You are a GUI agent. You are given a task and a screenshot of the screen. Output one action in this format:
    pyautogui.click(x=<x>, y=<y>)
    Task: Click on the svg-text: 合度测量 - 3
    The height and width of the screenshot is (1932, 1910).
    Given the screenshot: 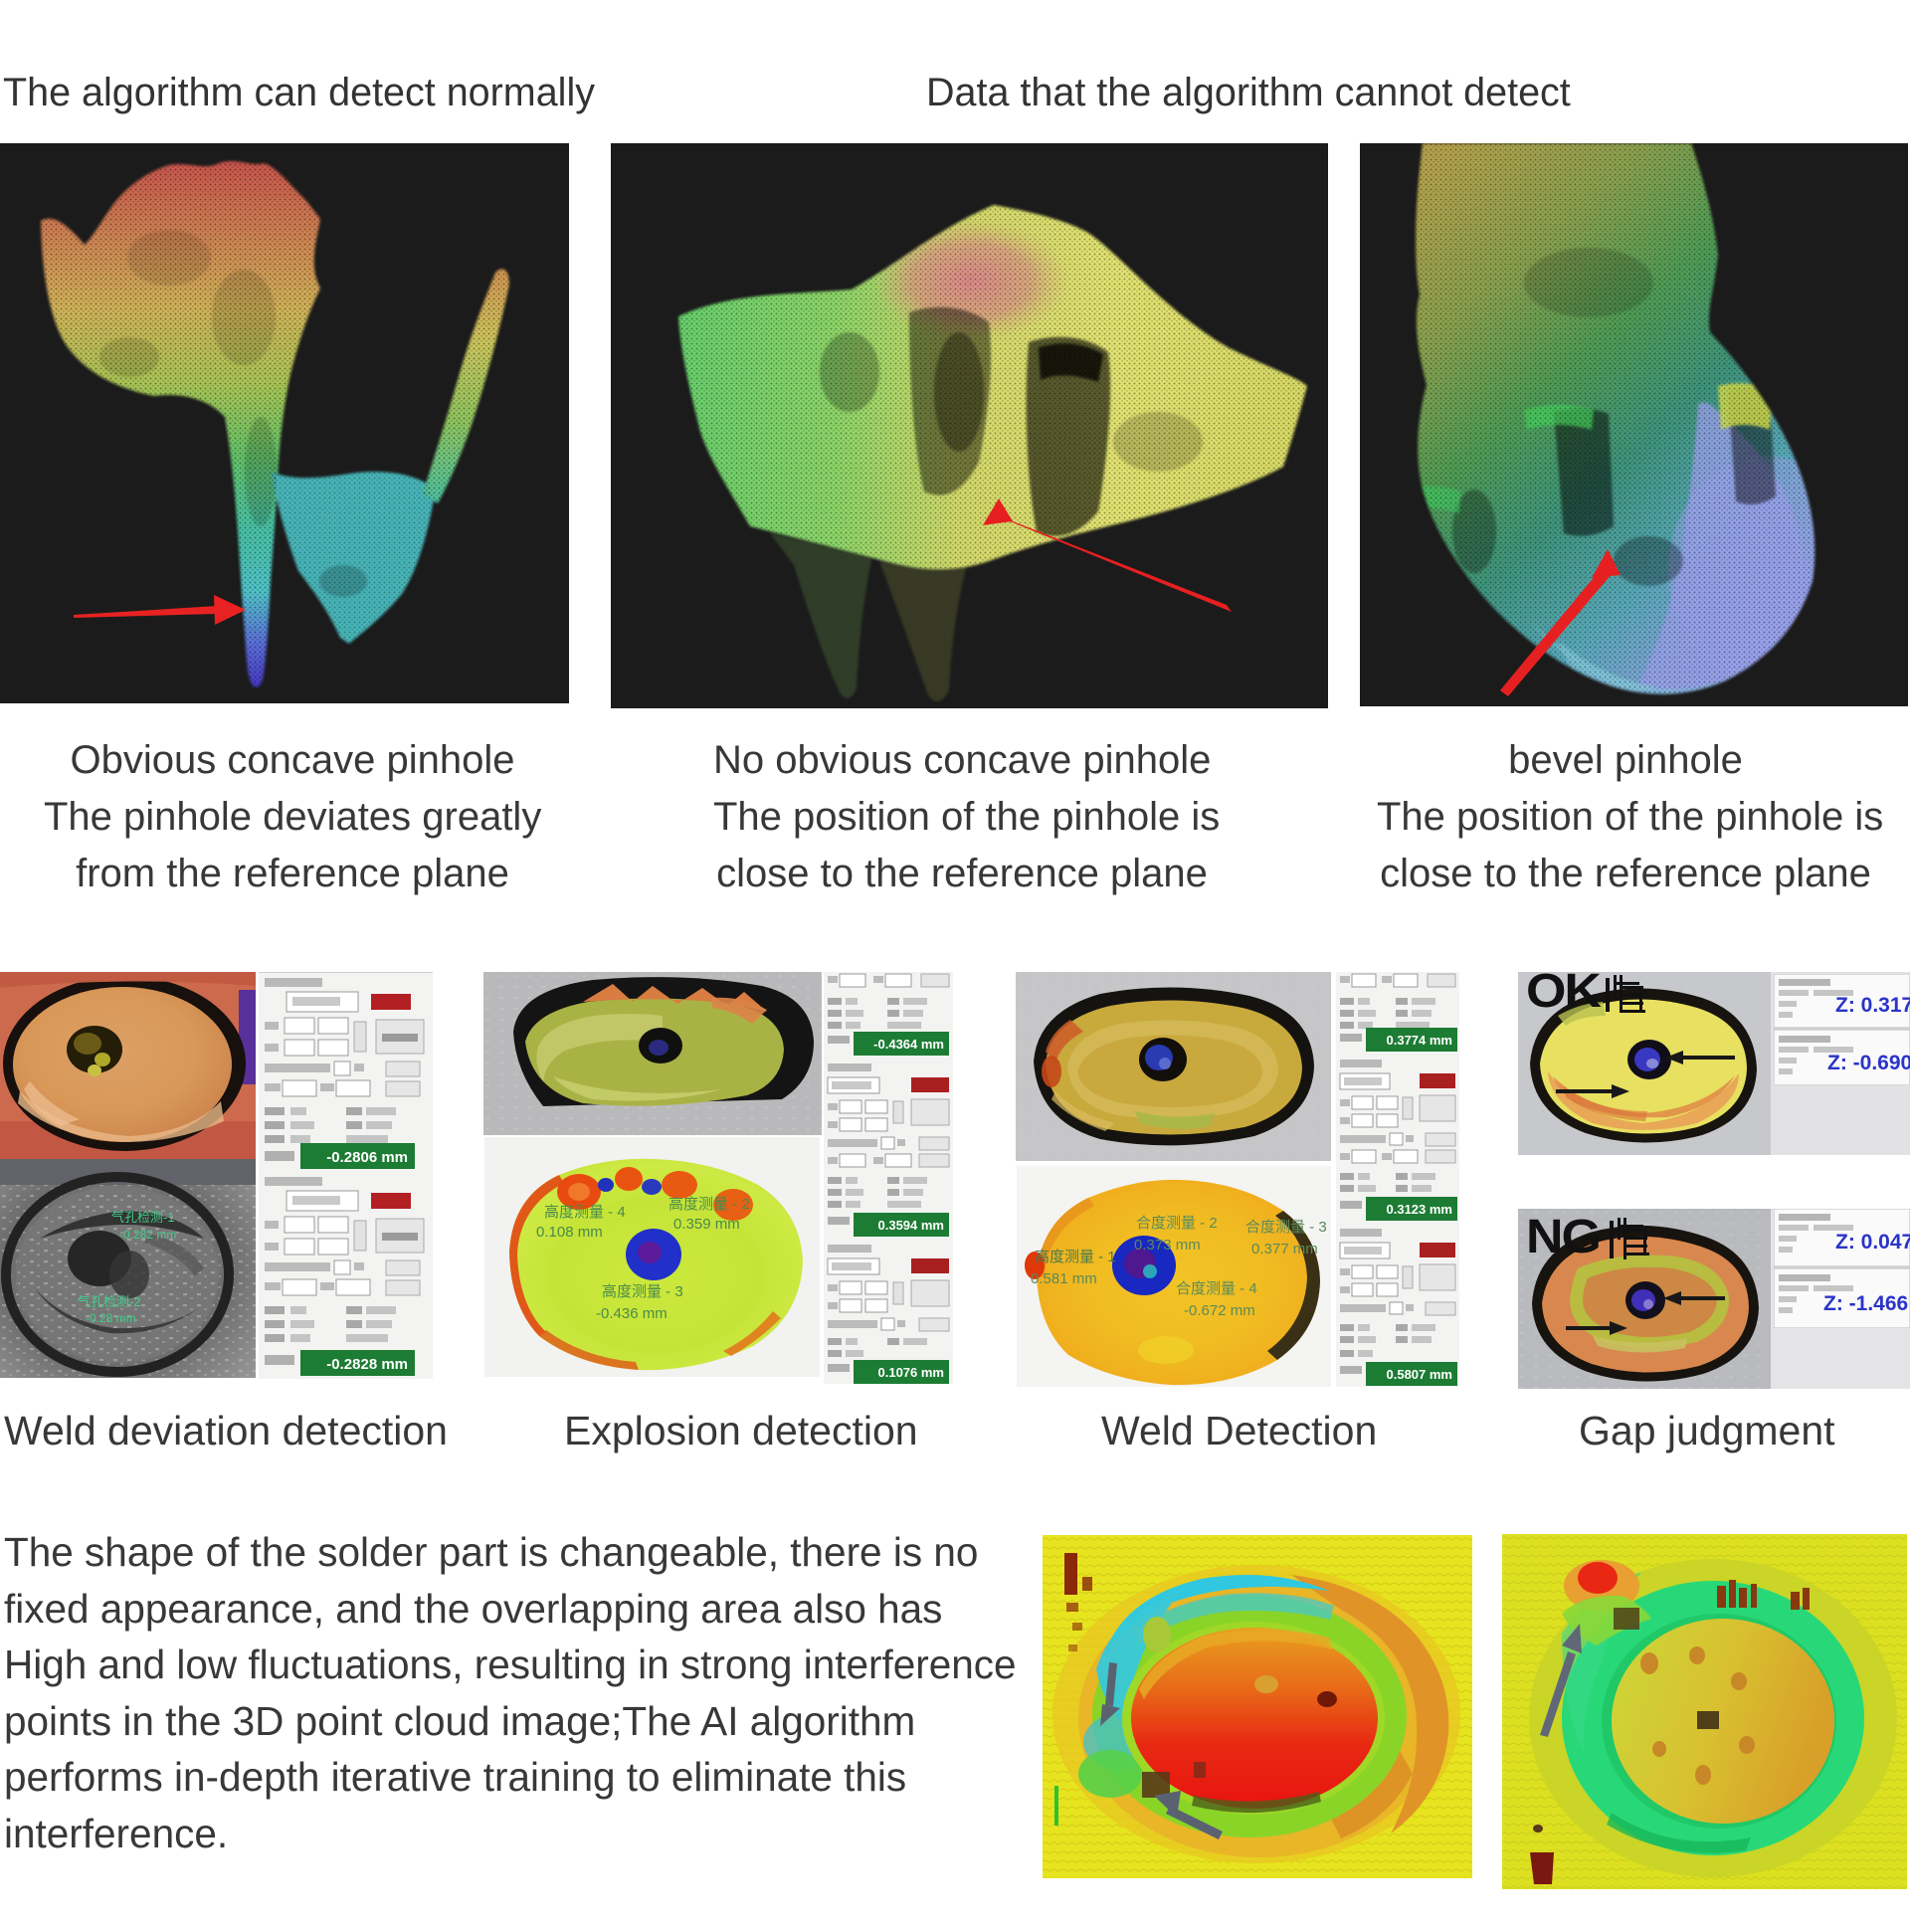 What is the action you would take?
    pyautogui.click(x=1286, y=1227)
    